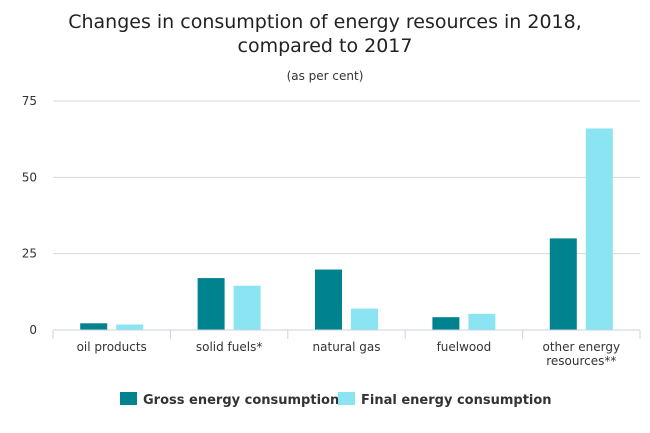 The width and height of the screenshot is (650, 433). Describe the element at coordinates (29, 254) in the screenshot. I see `y-tick-label-25: 25` at that location.